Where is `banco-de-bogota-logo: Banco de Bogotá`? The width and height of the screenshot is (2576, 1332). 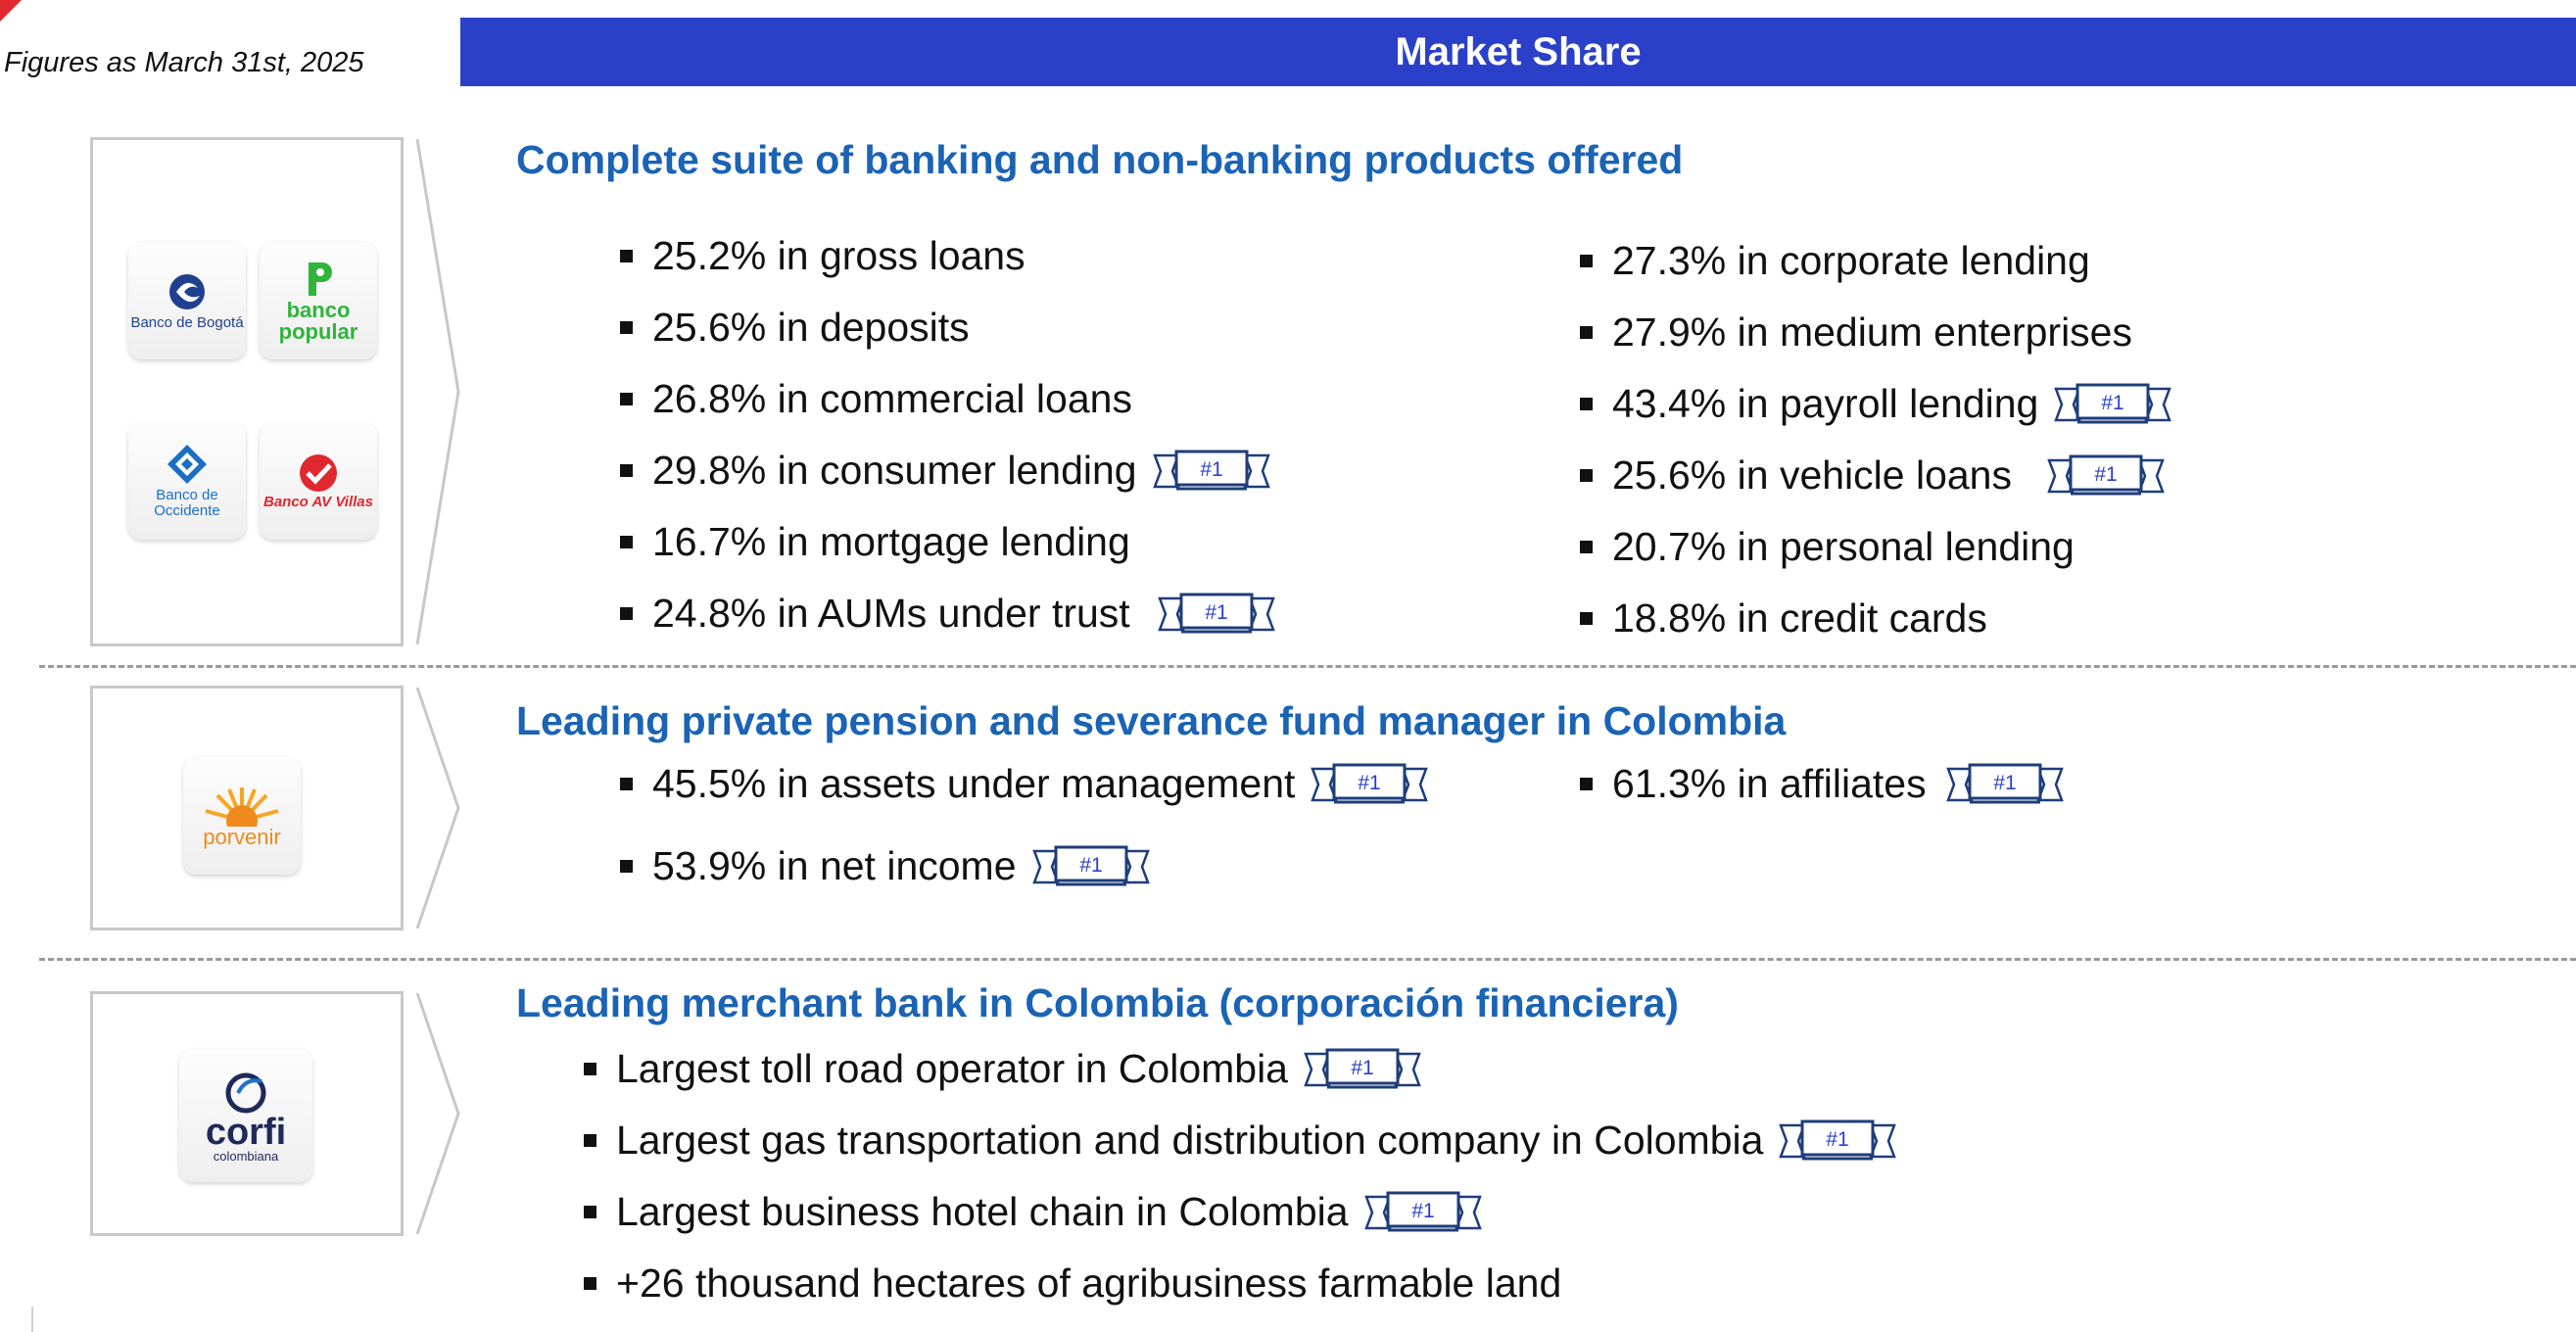 banco-de-bogota-logo: Banco de Bogotá is located at coordinates (187, 301).